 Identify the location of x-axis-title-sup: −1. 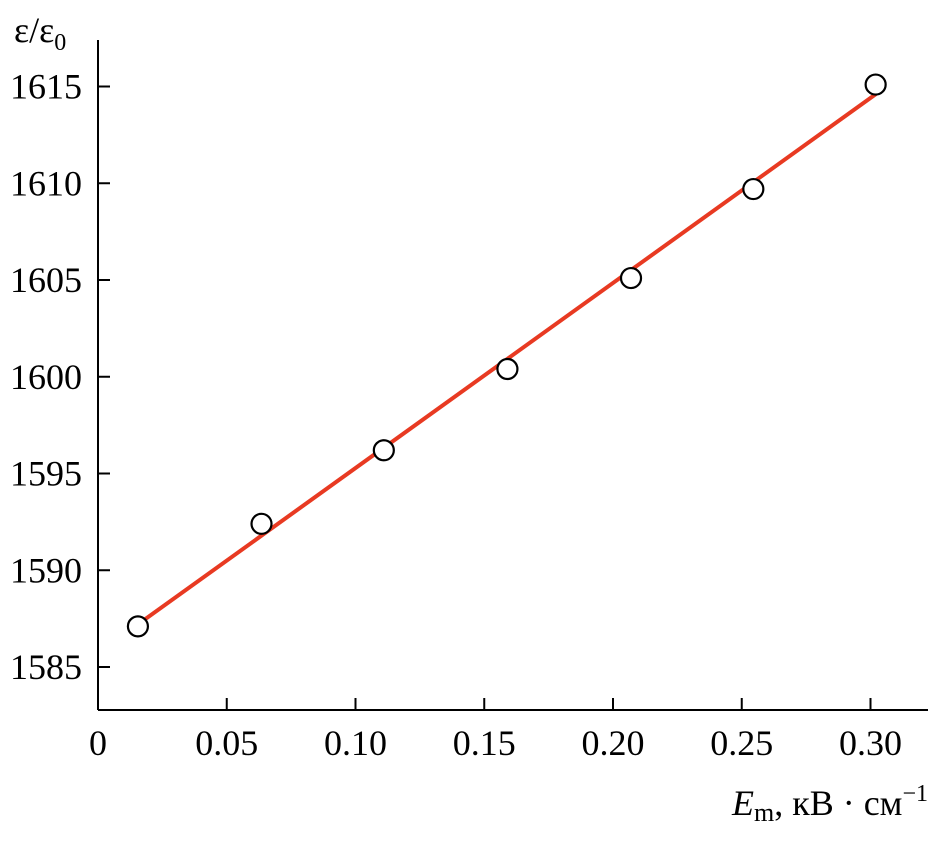
(915, 794).